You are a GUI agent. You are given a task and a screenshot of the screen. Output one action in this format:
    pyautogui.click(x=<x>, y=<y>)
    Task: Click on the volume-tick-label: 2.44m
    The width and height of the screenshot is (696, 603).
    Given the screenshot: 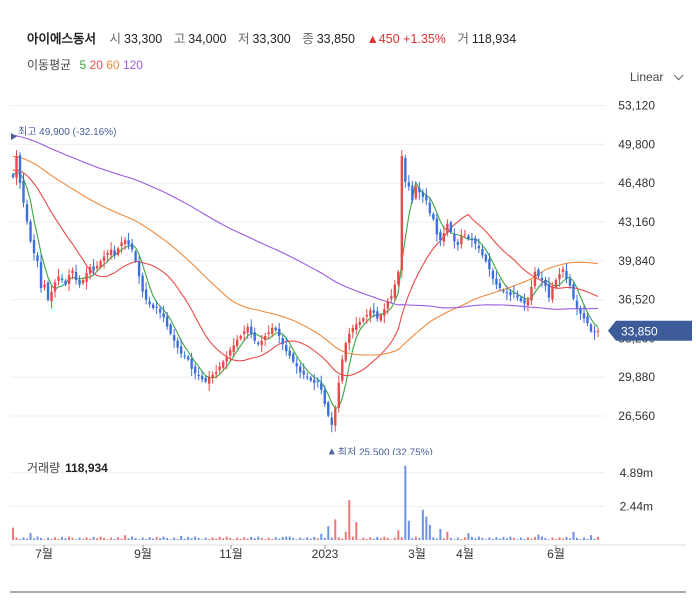 What is the action you would take?
    pyautogui.click(x=636, y=506)
    